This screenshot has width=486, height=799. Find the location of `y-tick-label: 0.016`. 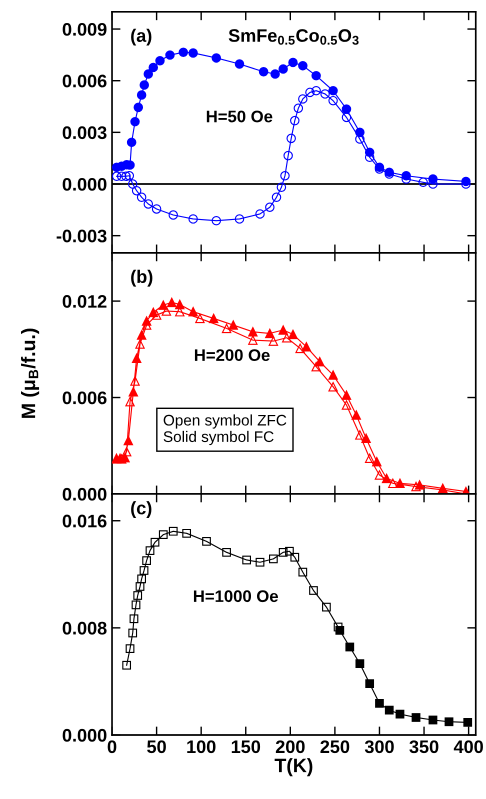

y-tick-label: 0.016 is located at coordinates (84, 521).